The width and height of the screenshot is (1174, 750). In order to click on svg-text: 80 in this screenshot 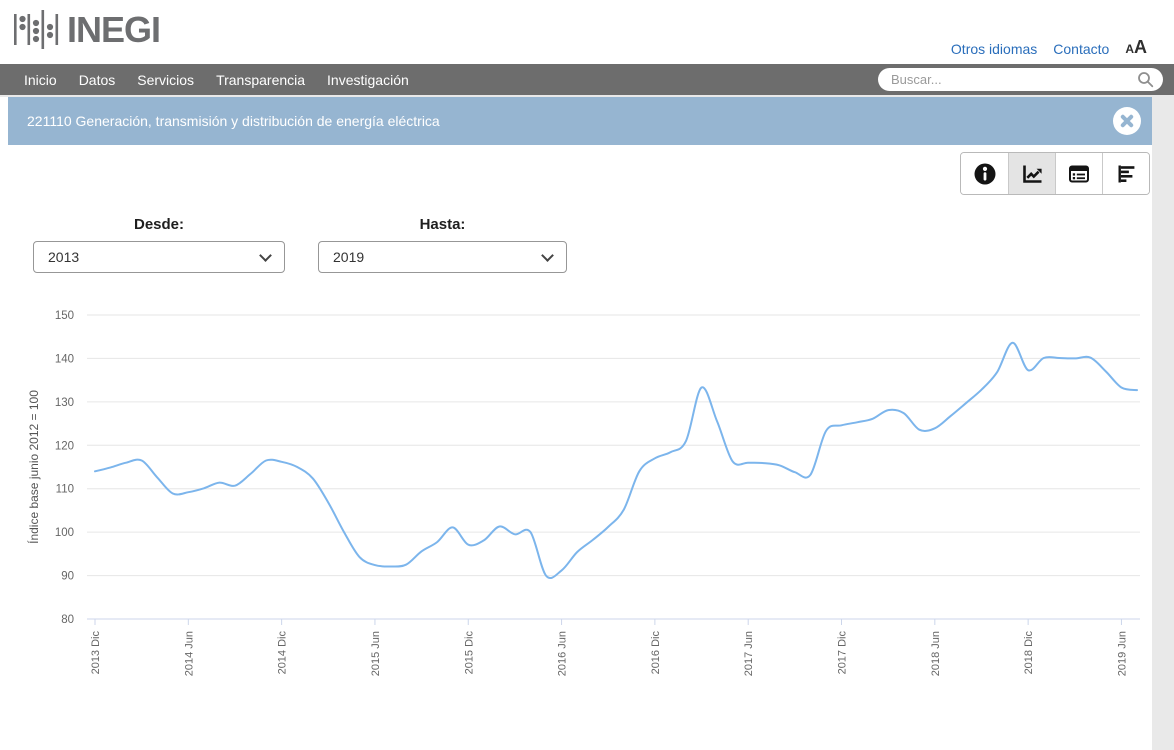, I will do `click(67, 620)`.